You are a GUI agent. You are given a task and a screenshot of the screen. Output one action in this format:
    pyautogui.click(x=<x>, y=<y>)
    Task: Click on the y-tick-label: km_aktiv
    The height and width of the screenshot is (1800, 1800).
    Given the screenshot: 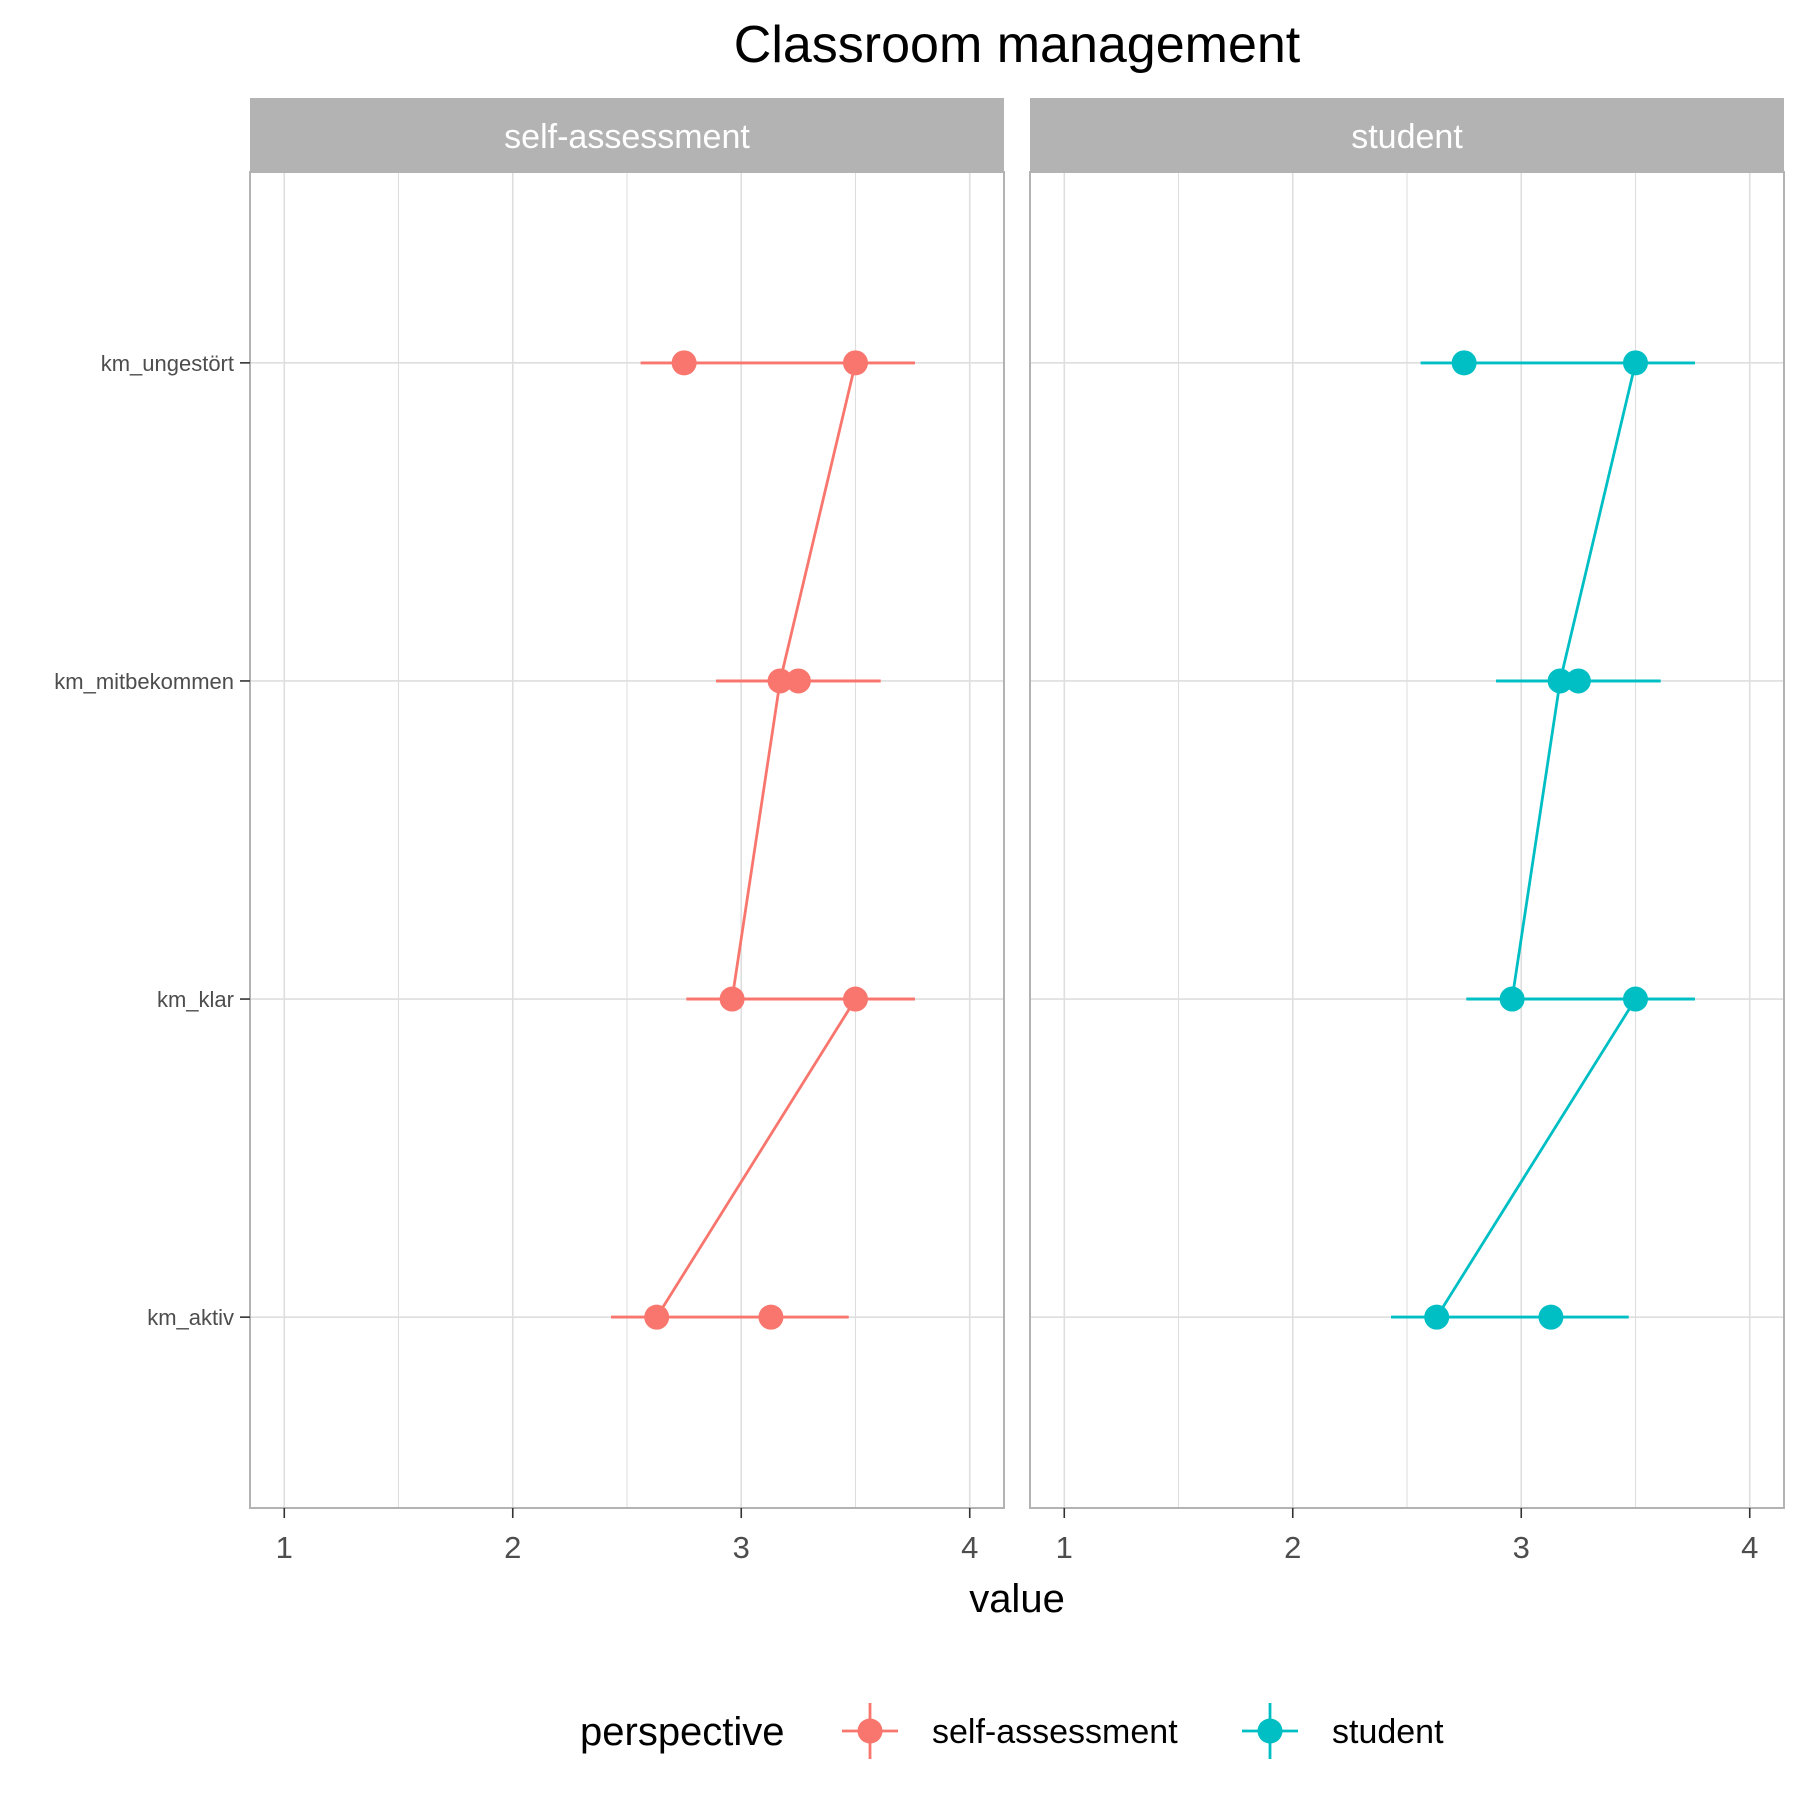 What is the action you would take?
    pyautogui.click(x=190, y=1317)
    